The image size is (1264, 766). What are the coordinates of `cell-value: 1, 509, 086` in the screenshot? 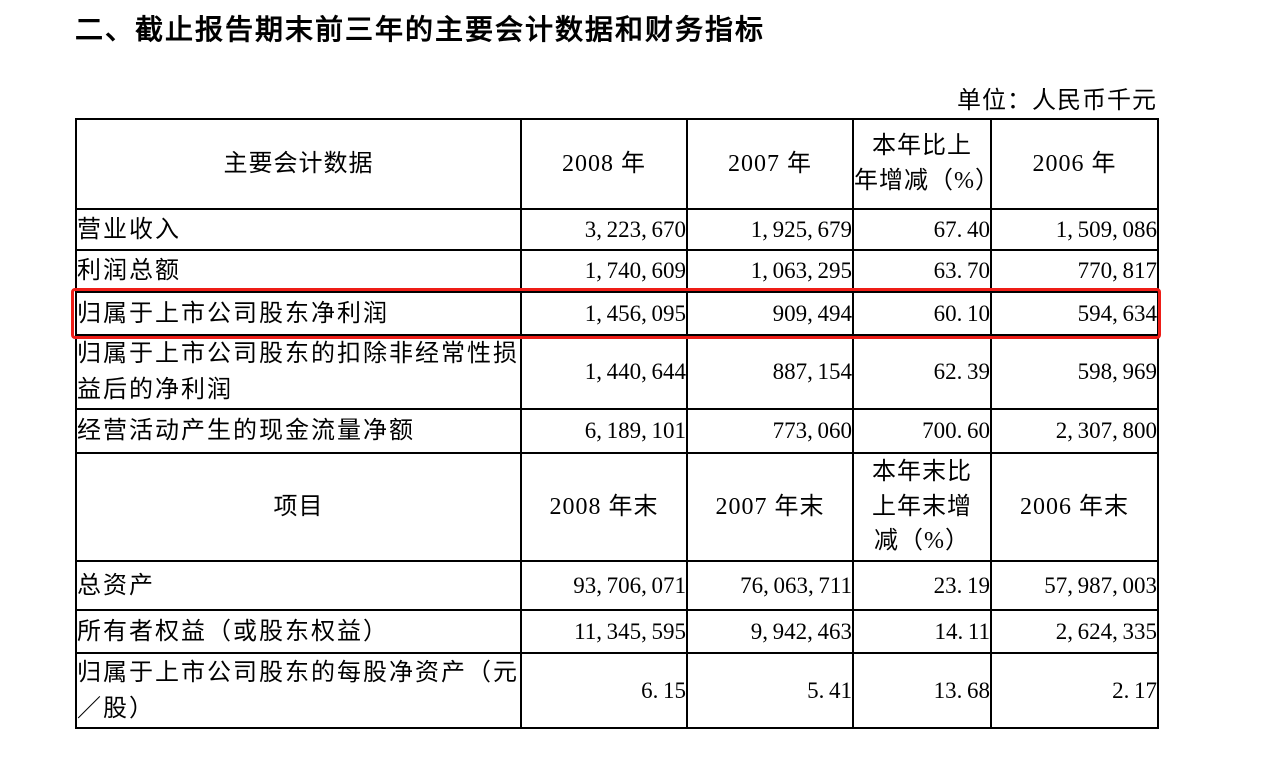 It's located at (1074, 229).